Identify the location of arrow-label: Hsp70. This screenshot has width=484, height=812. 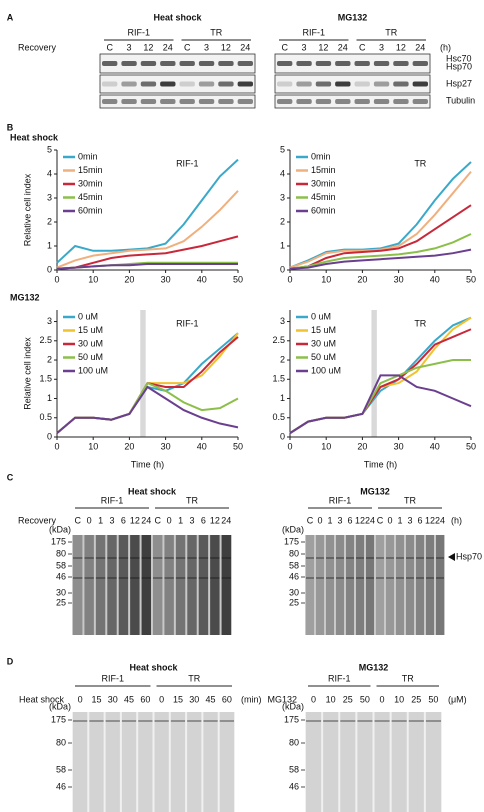
(469, 556).